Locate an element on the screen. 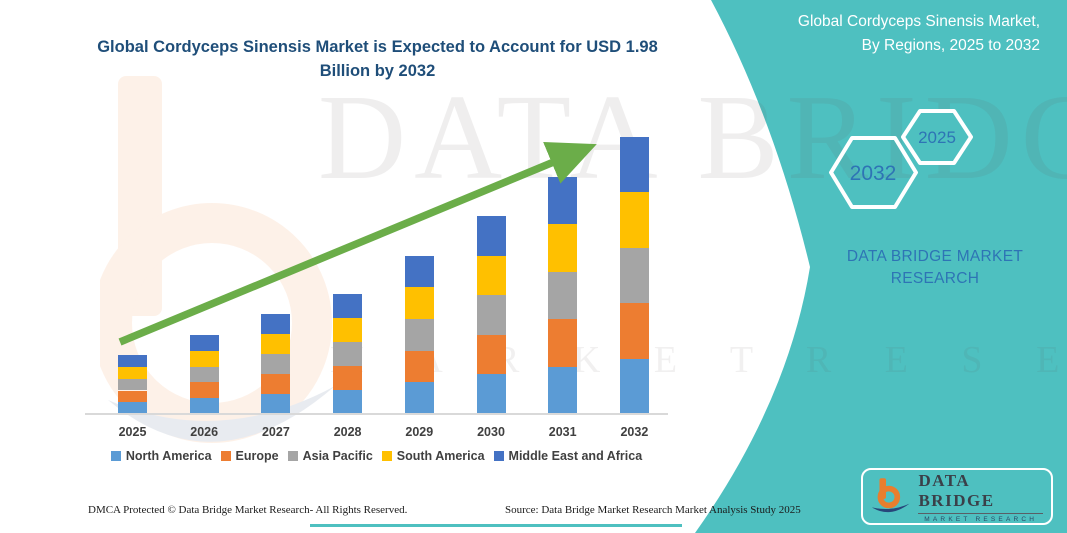  bar-segment-2031-south-america is located at coordinates (563, 248).